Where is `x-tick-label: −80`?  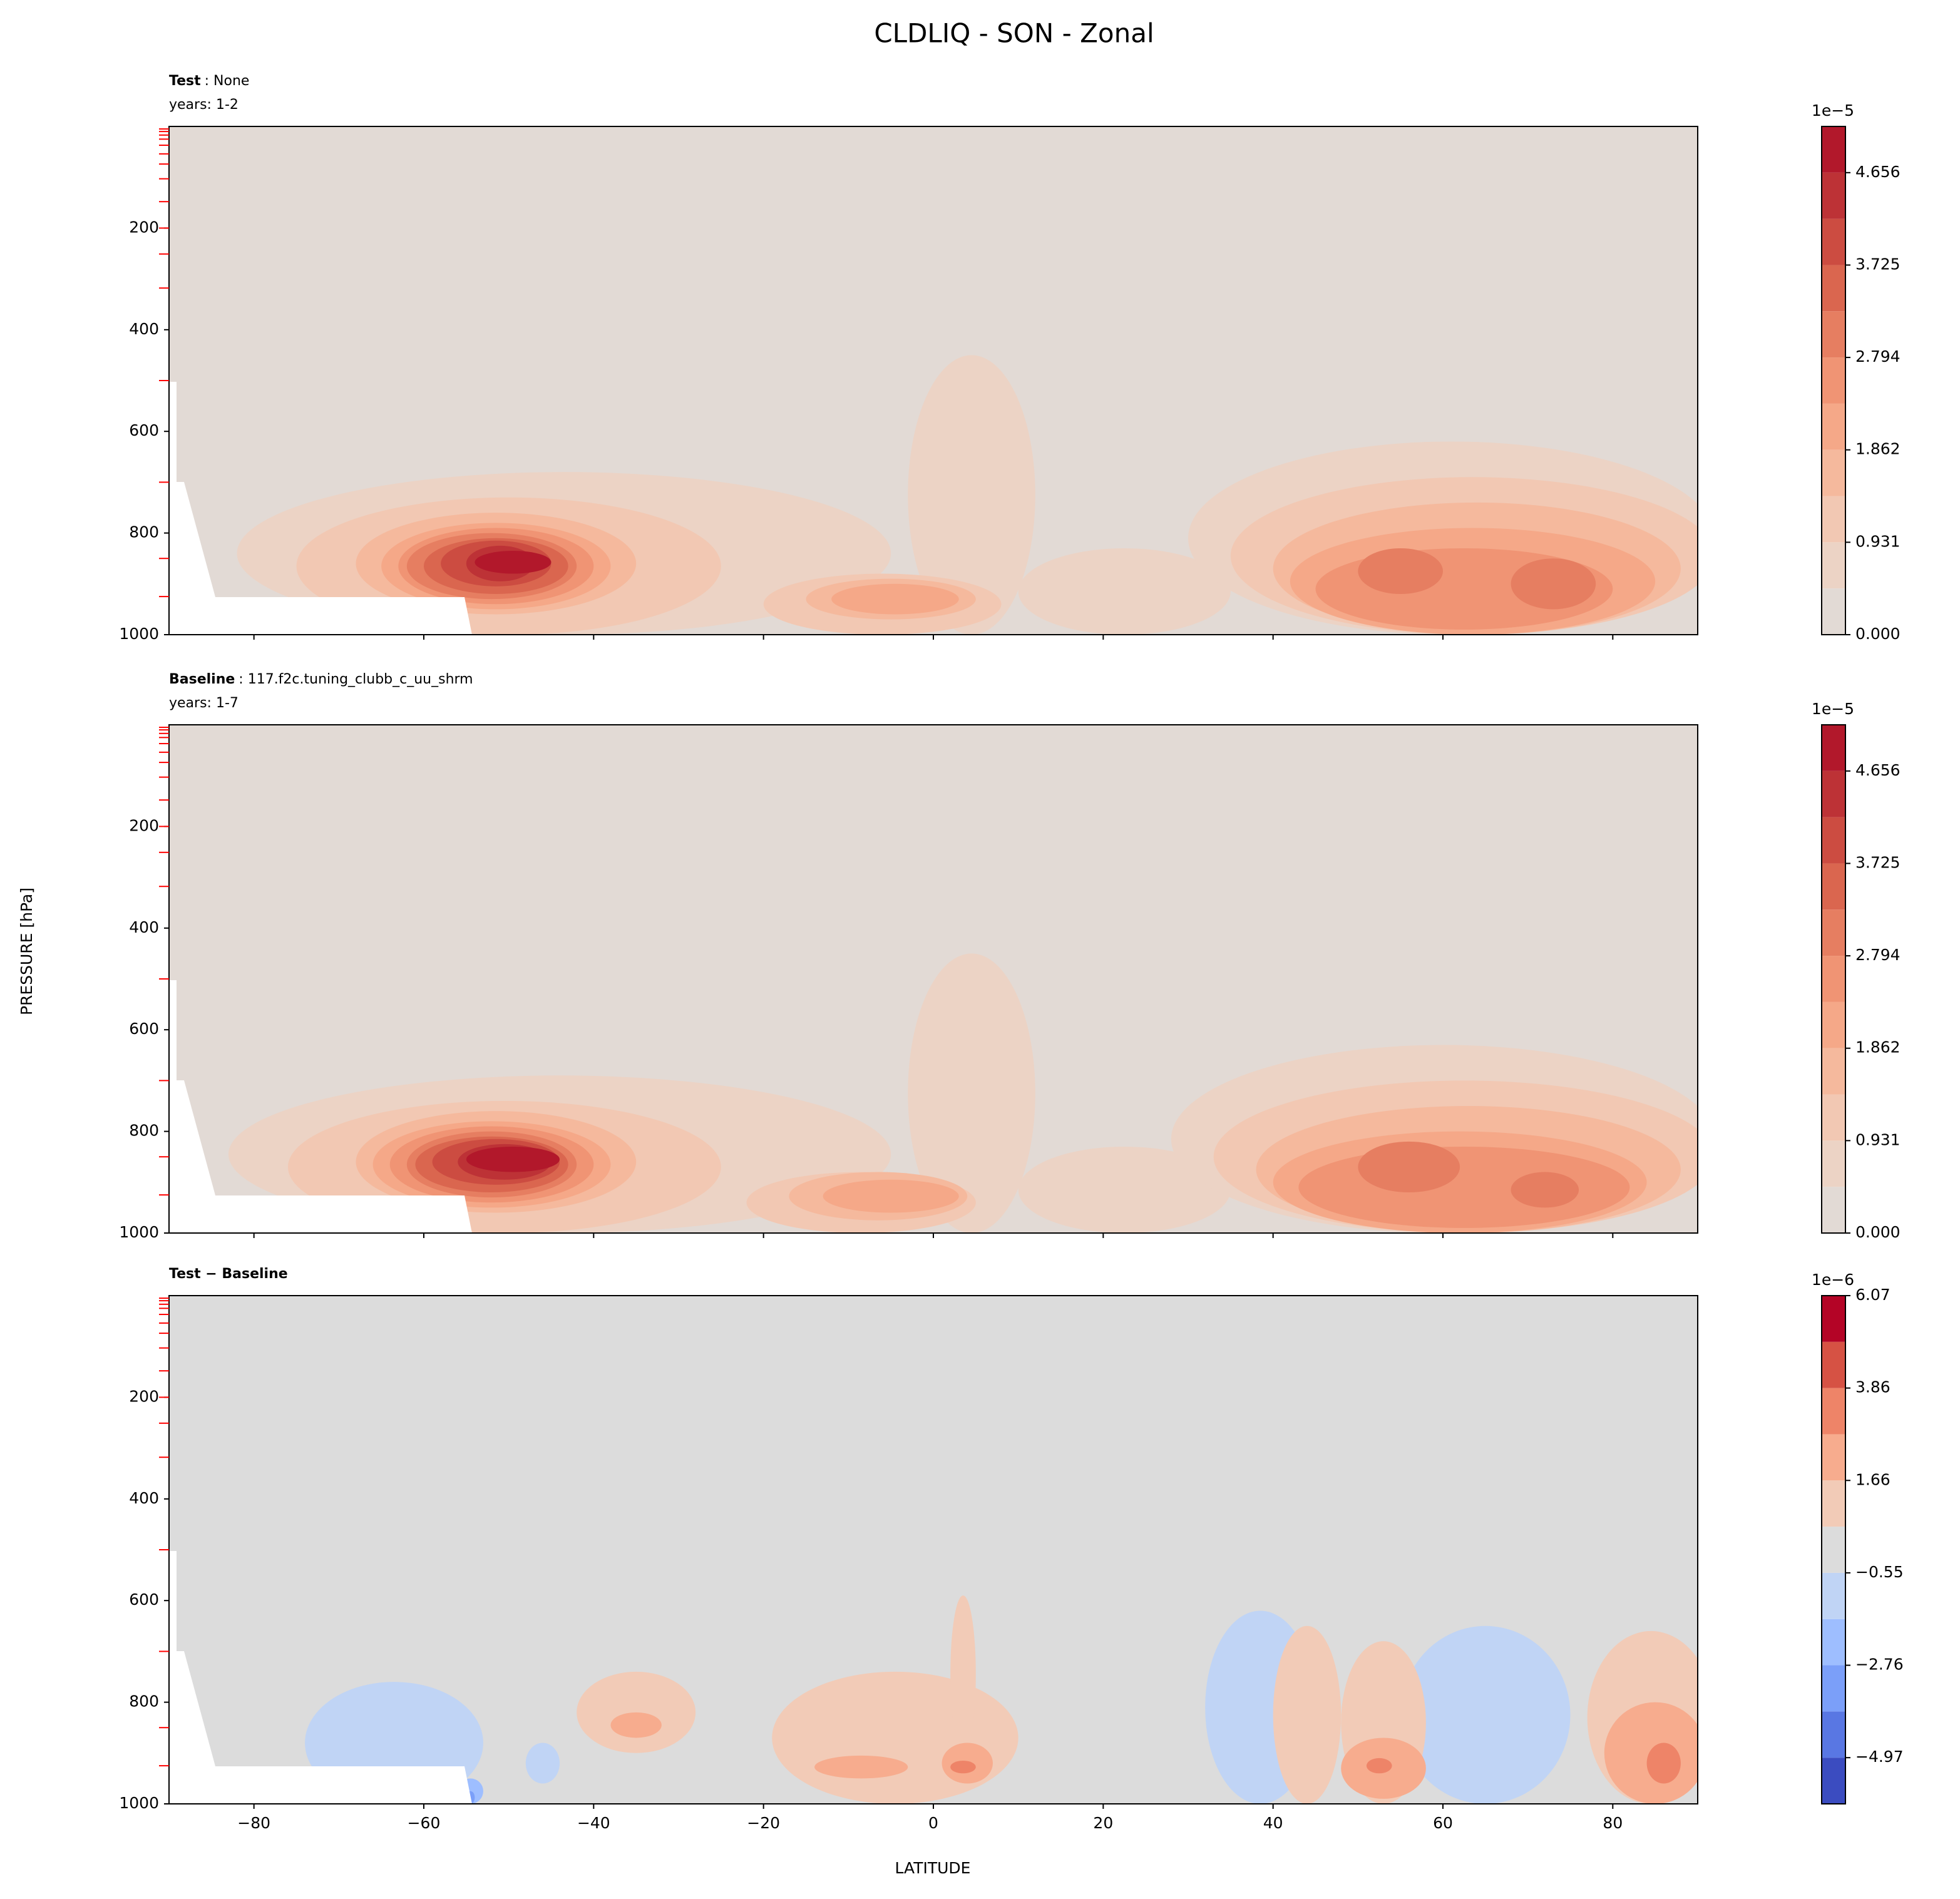 x-tick-label: −80 is located at coordinates (253, 1823).